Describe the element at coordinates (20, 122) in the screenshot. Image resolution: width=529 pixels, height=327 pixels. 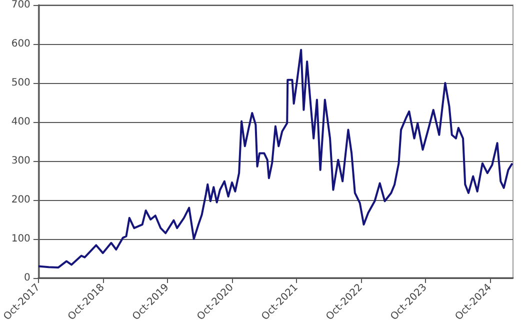
I see `y-tick-label: 400` at that location.